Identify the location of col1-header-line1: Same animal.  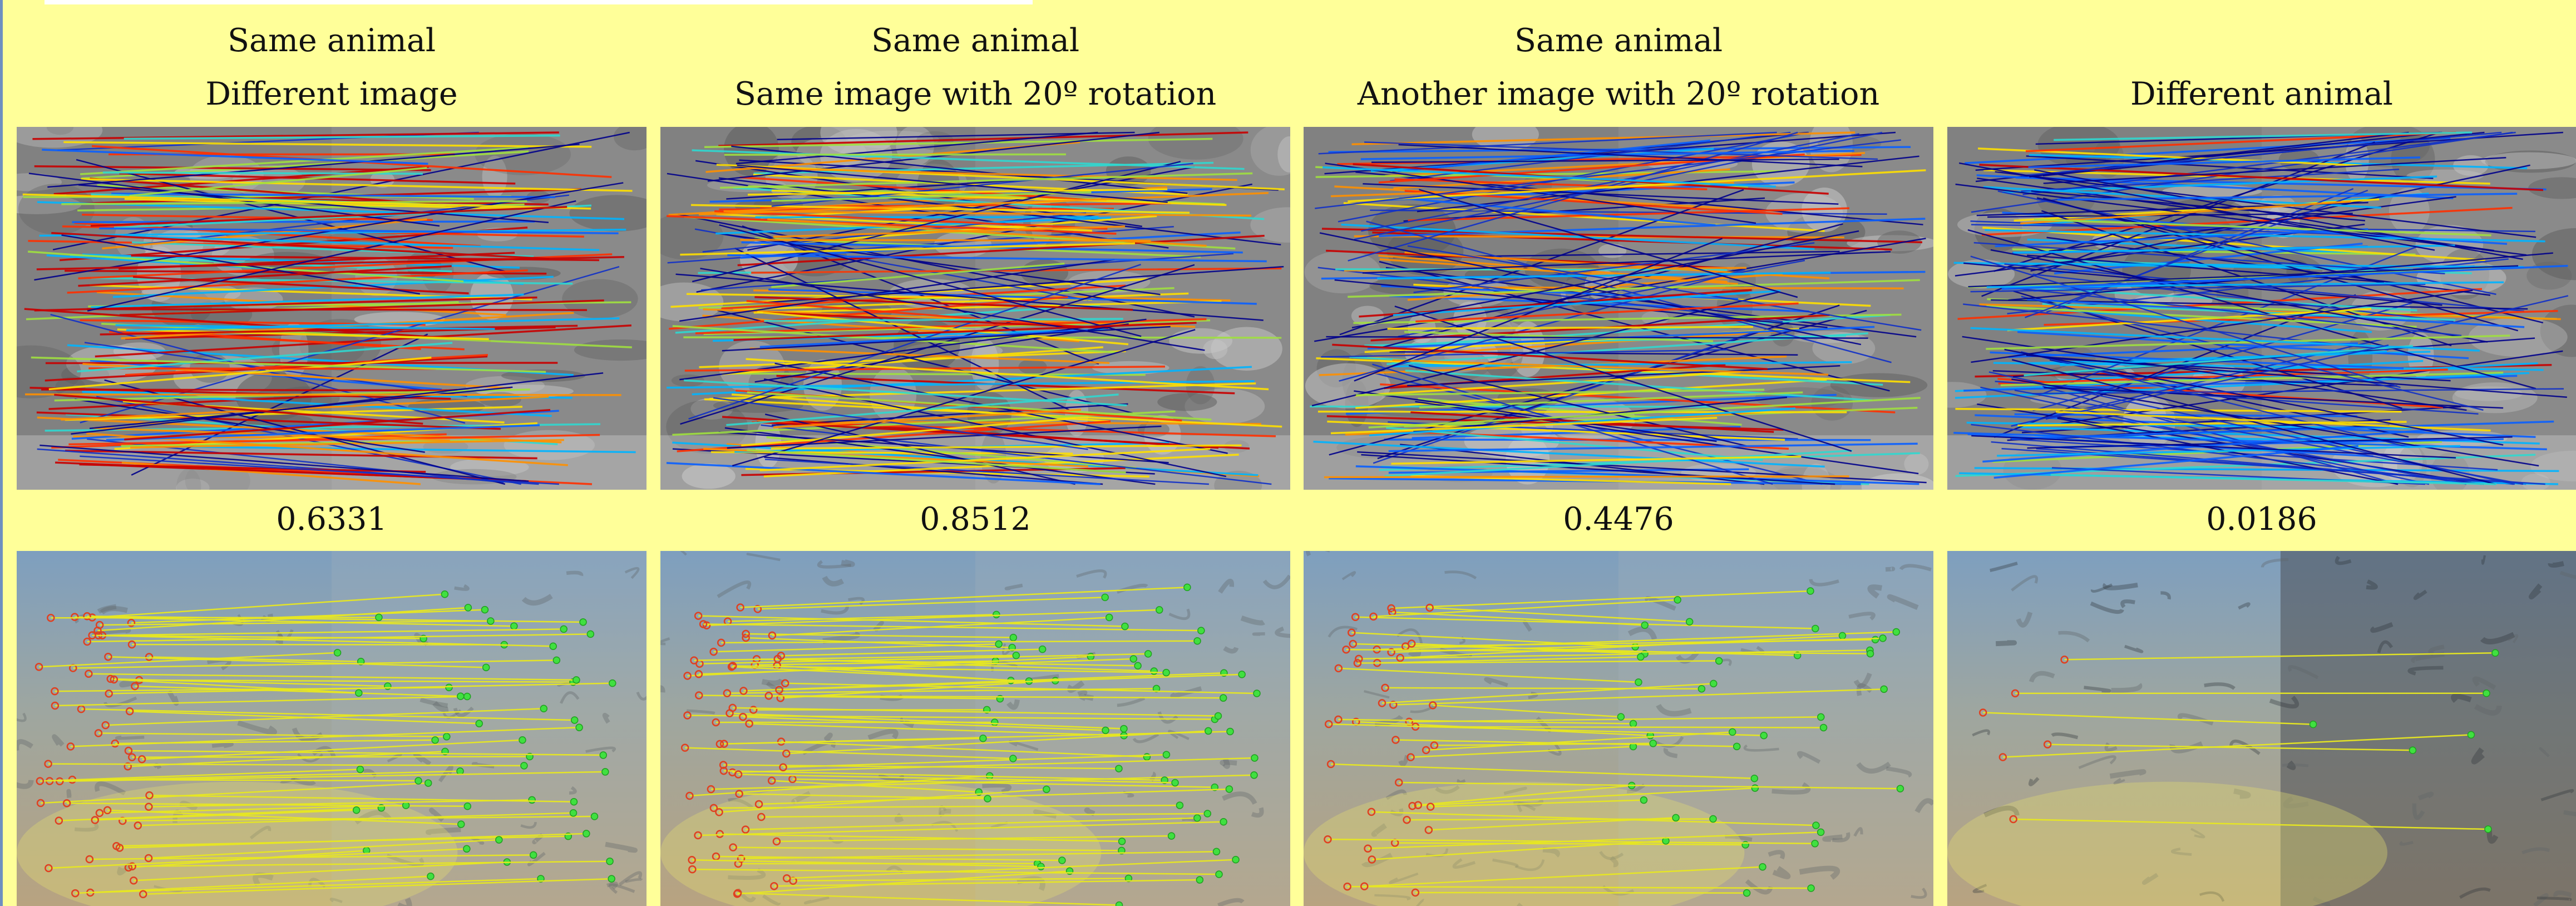
(331, 40).